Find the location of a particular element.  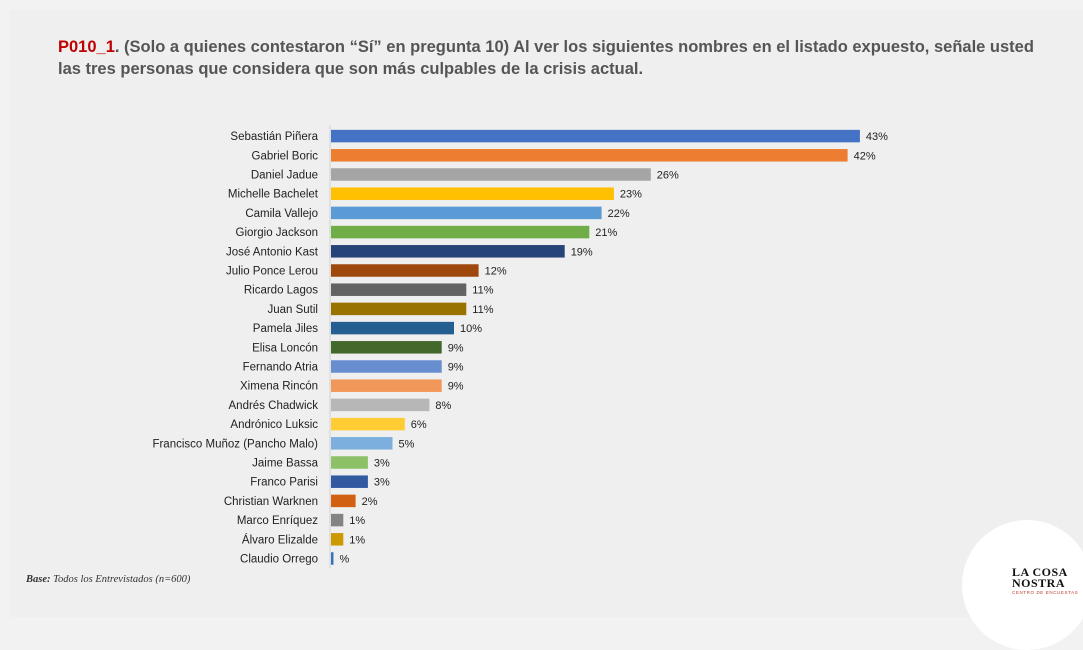

category-label: Andrónico Luksic is located at coordinates (274, 425).